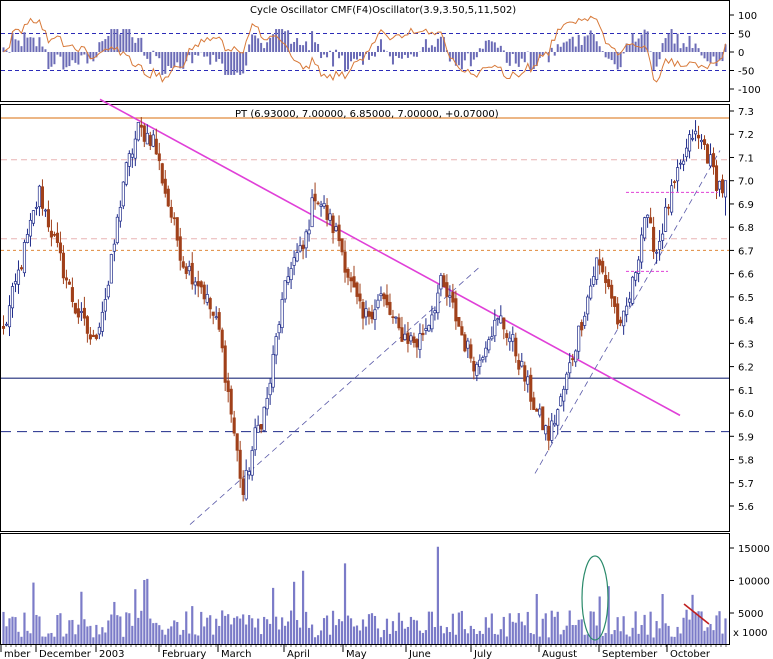 The width and height of the screenshot is (773, 659). What do you see at coordinates (746, 321) in the screenshot?
I see `price-tick-label: 6.4` at bounding box center [746, 321].